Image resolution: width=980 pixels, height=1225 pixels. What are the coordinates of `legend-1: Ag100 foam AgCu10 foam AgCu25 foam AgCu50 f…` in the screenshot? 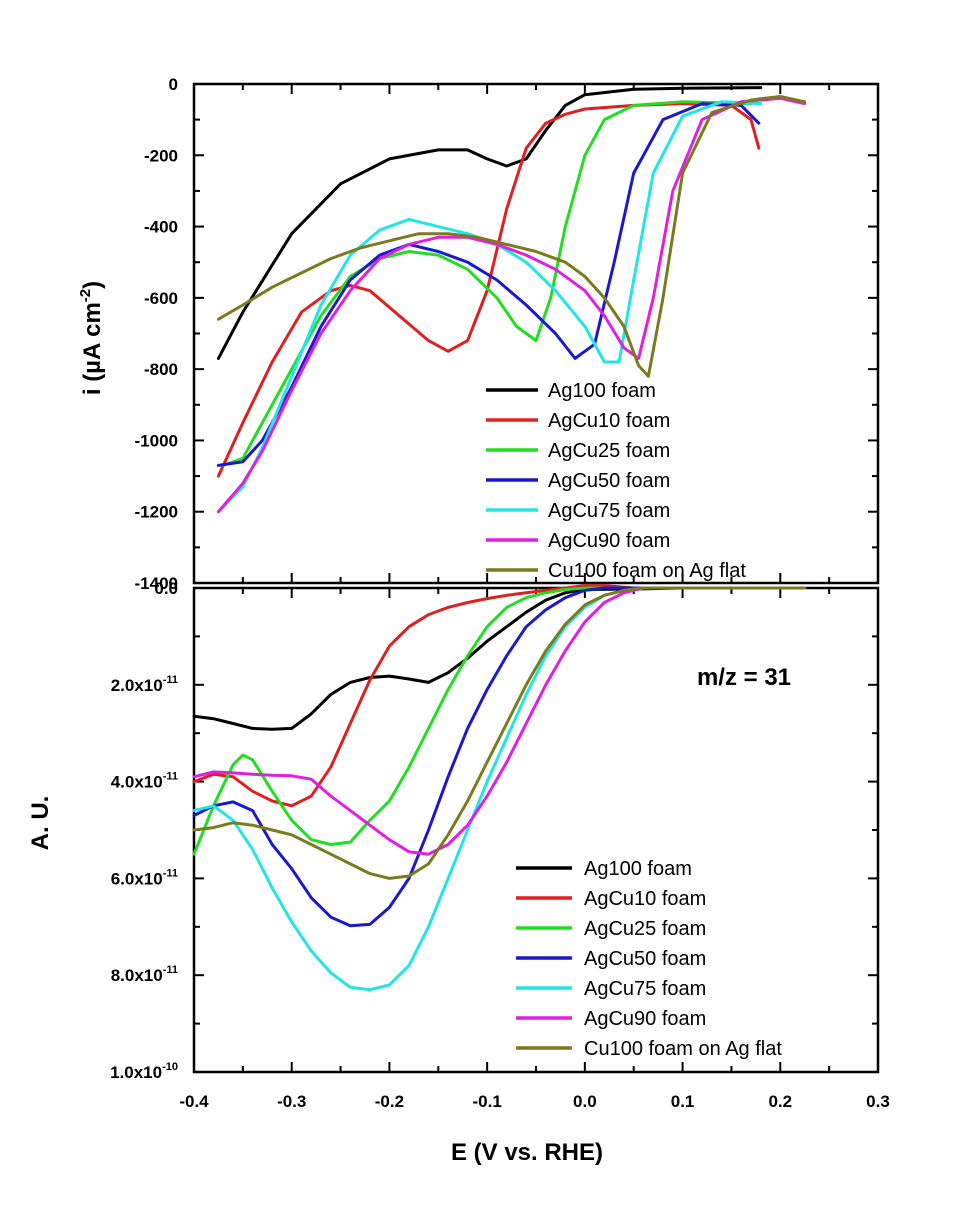 It's located at (649, 959).